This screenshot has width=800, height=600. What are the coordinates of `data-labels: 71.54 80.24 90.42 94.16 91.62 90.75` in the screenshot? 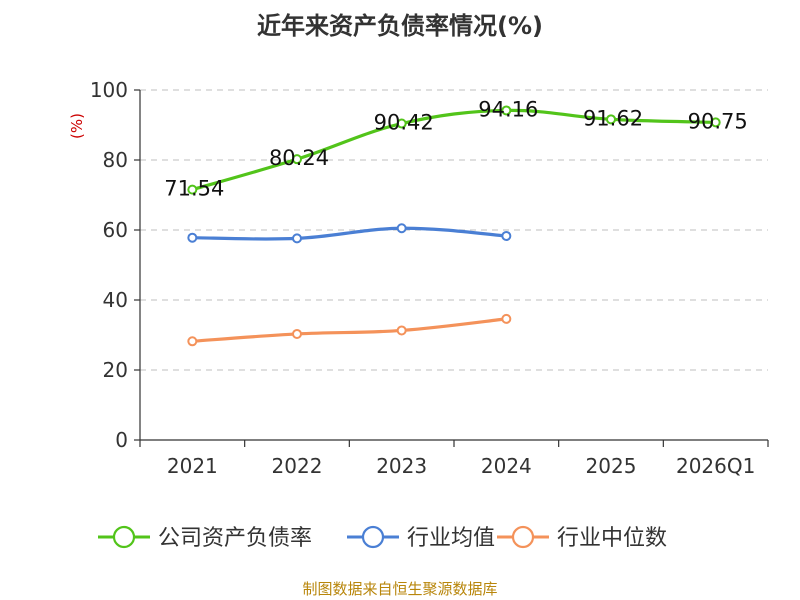 It's located at (455, 148).